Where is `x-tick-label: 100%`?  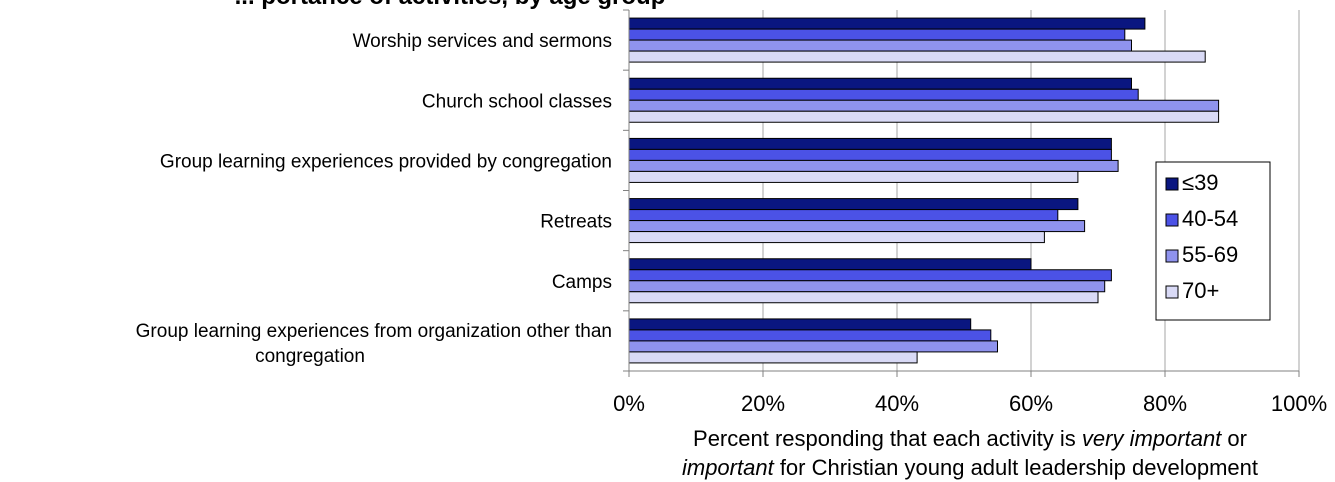 x-tick-label: 100% is located at coordinates (1299, 403).